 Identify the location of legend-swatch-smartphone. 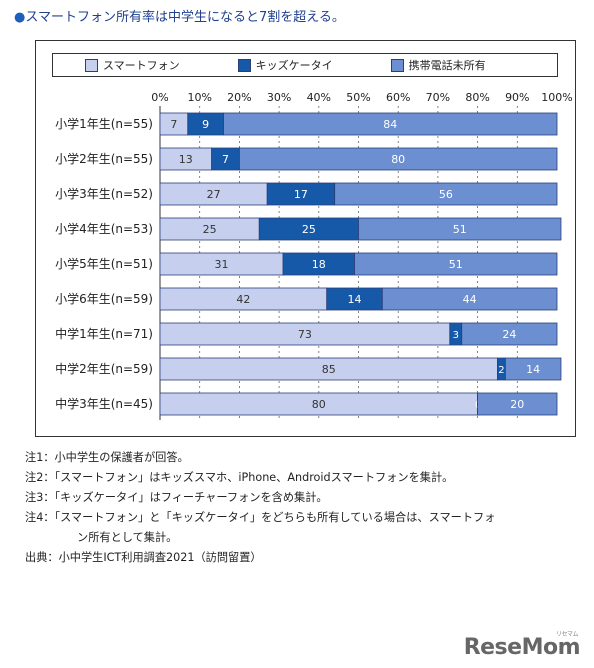
(91, 65).